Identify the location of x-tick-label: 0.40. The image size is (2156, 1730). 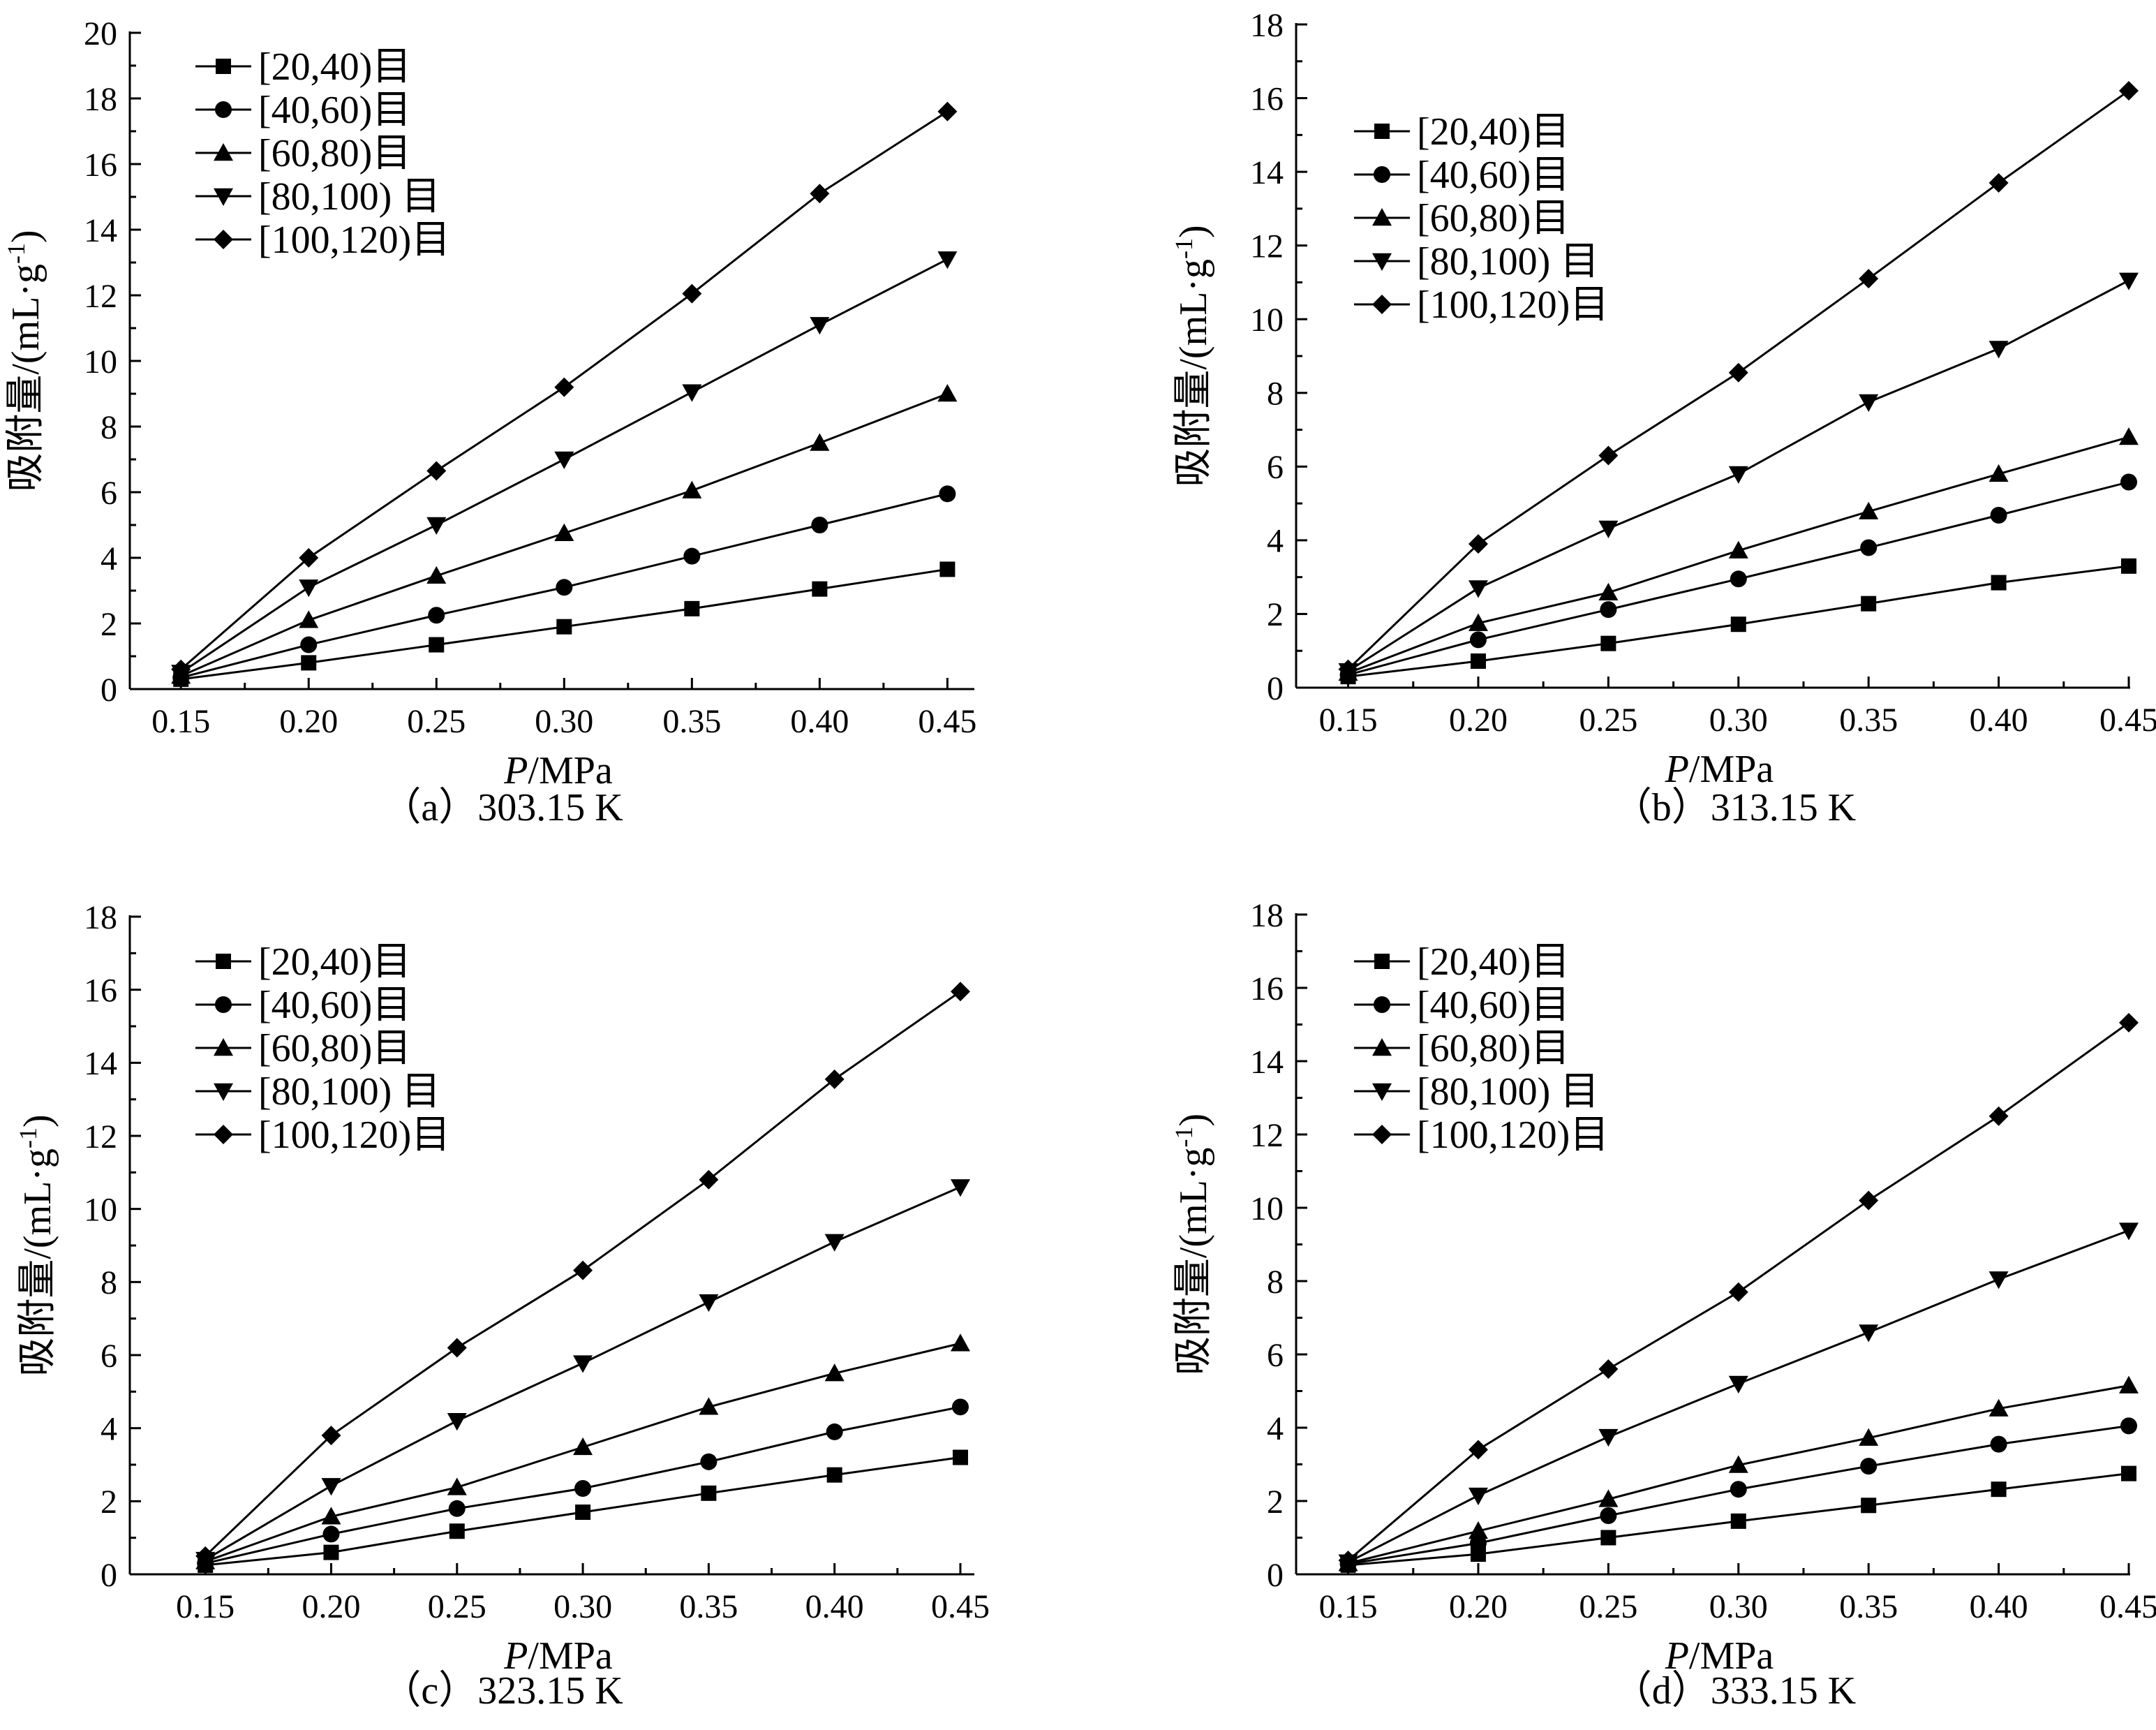
(1999, 720).